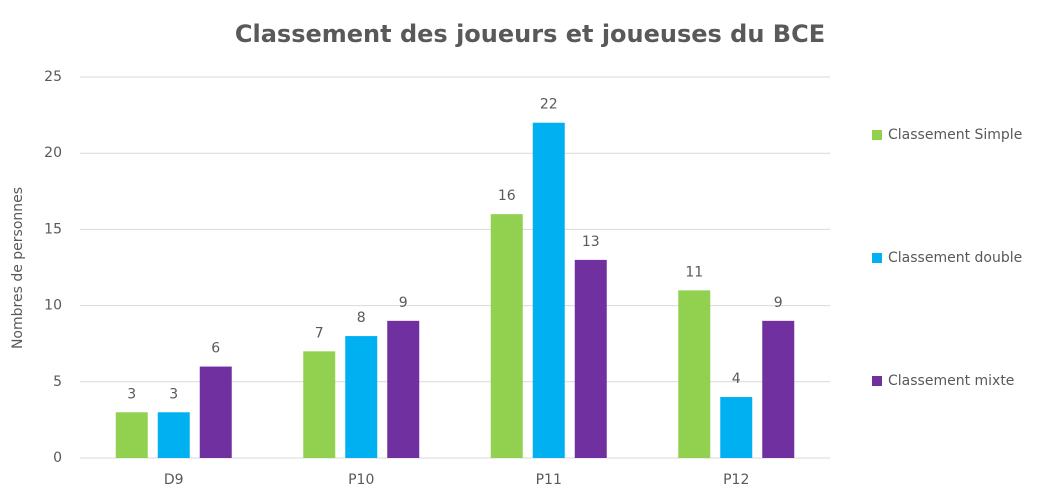 Image resolution: width=1060 pixels, height=495 pixels. I want to click on data-label: 11, so click(694, 272).